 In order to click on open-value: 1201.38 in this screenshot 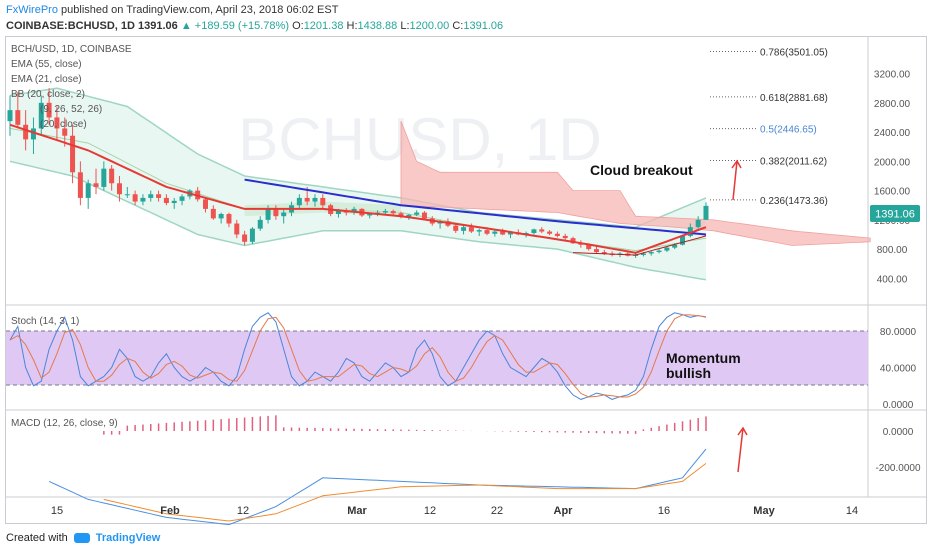, I will do `click(323, 26)`.